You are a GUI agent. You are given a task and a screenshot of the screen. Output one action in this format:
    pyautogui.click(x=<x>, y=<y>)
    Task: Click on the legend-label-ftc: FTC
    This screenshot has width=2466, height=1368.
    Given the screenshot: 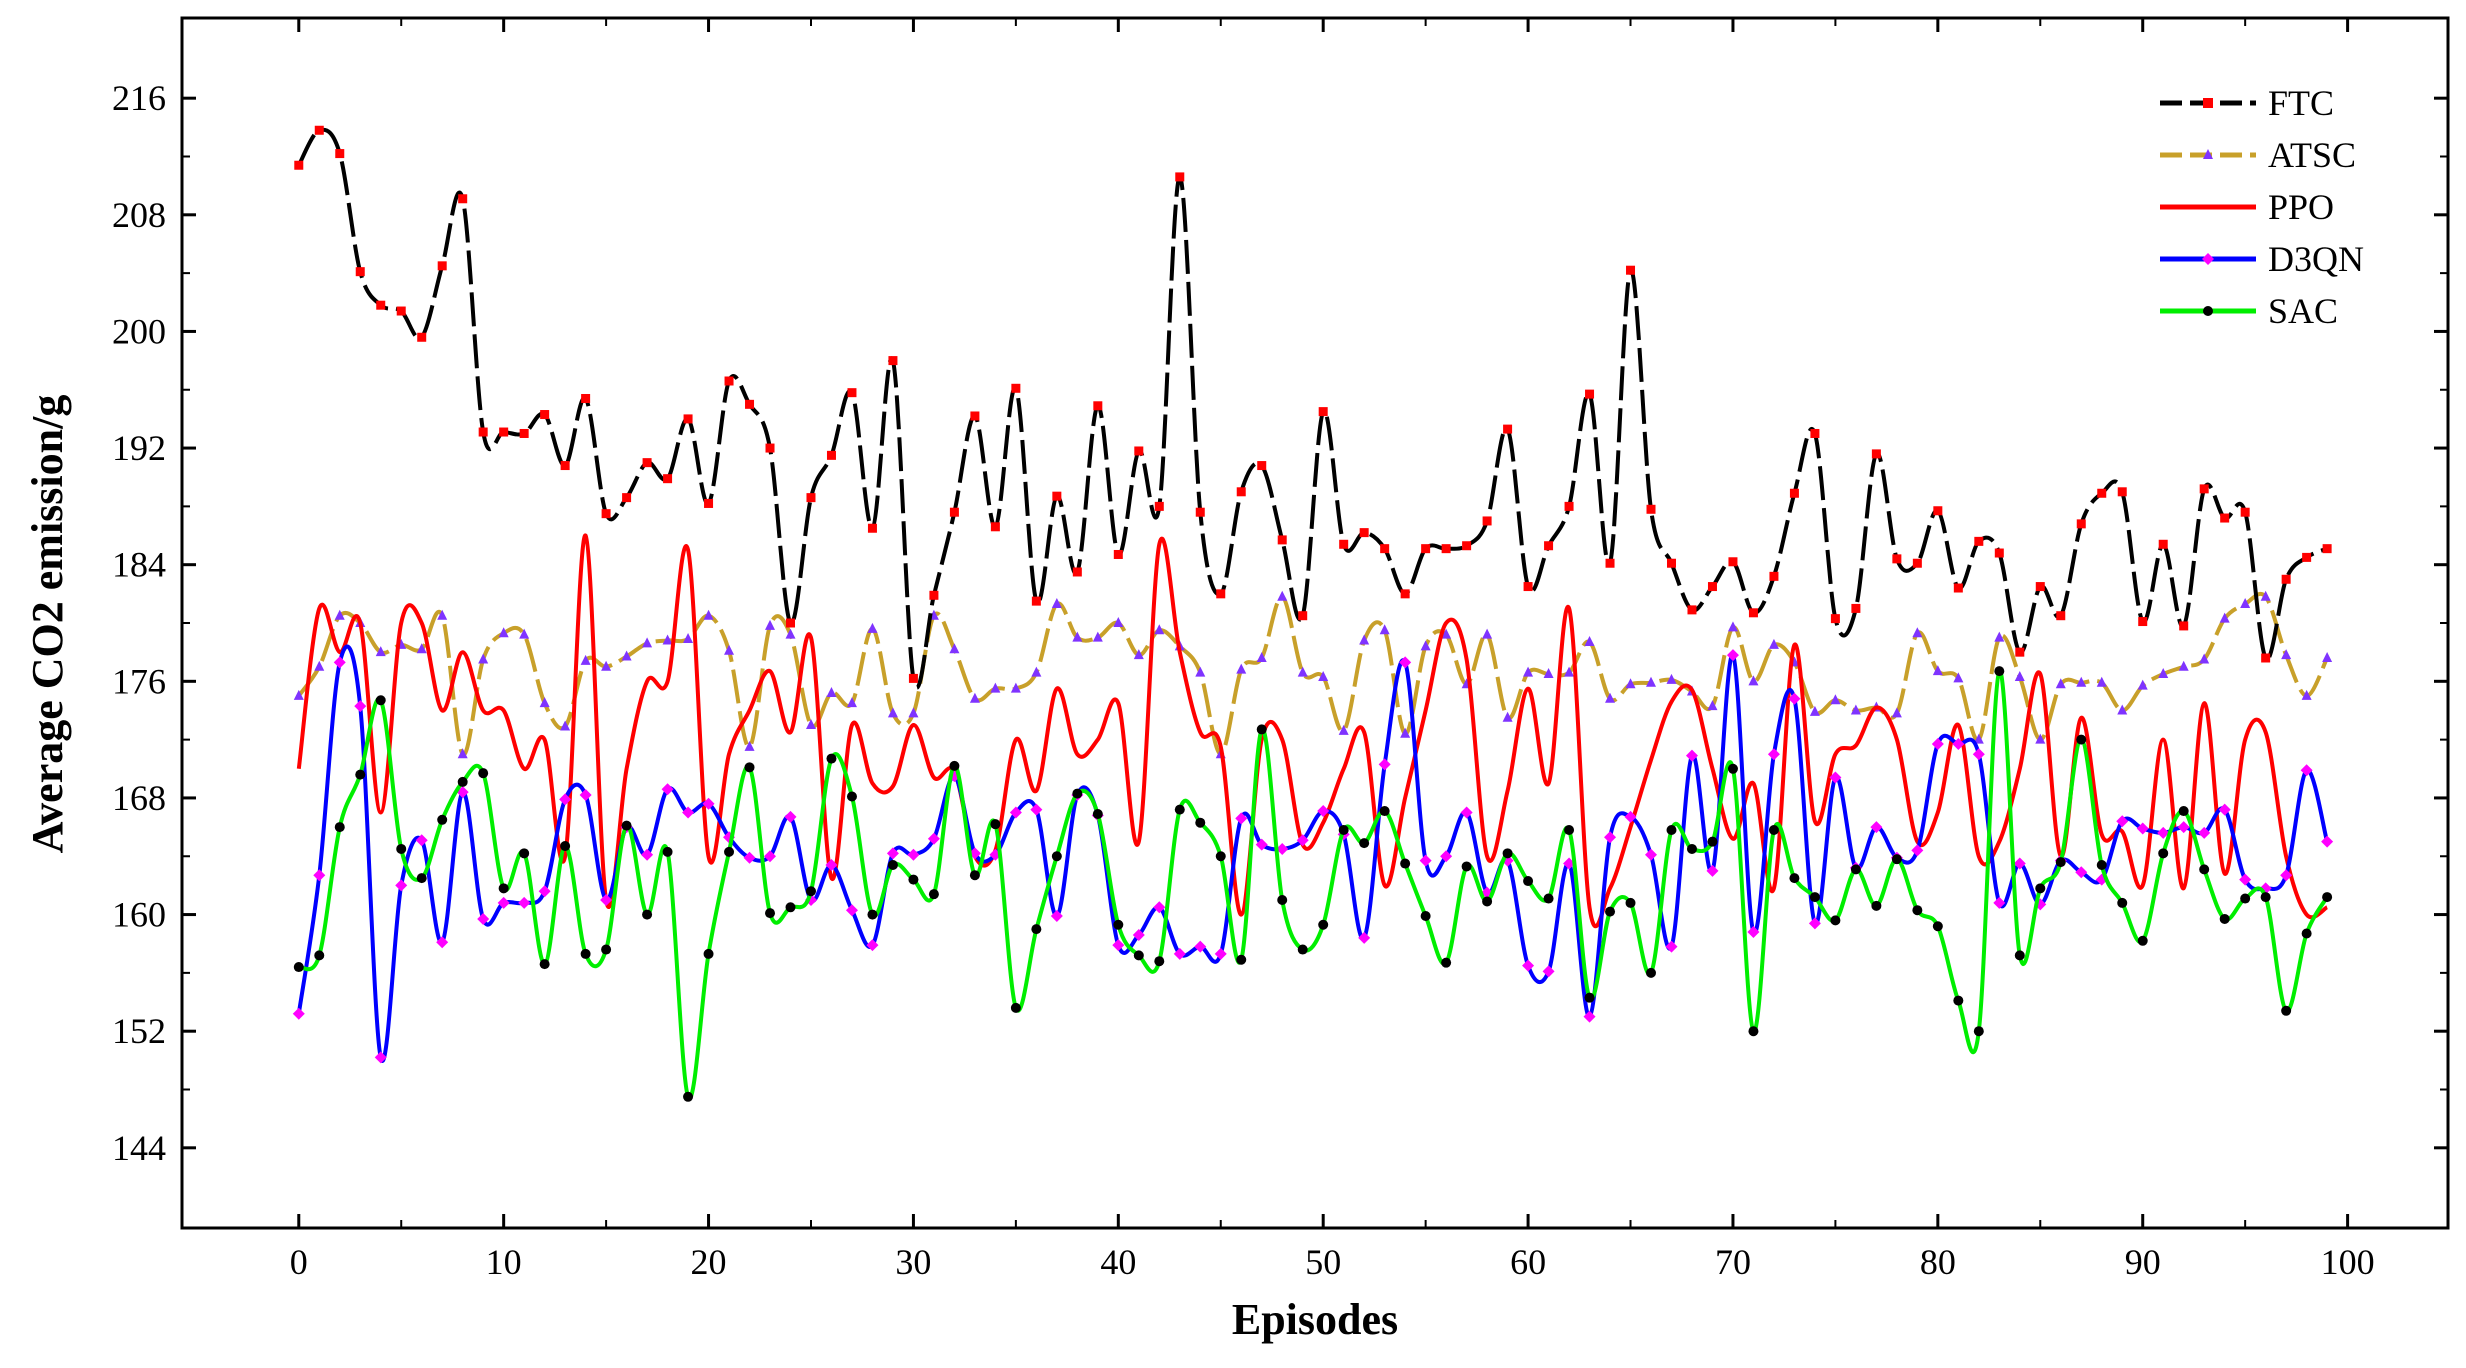 What is the action you would take?
    pyautogui.click(x=2301, y=103)
    